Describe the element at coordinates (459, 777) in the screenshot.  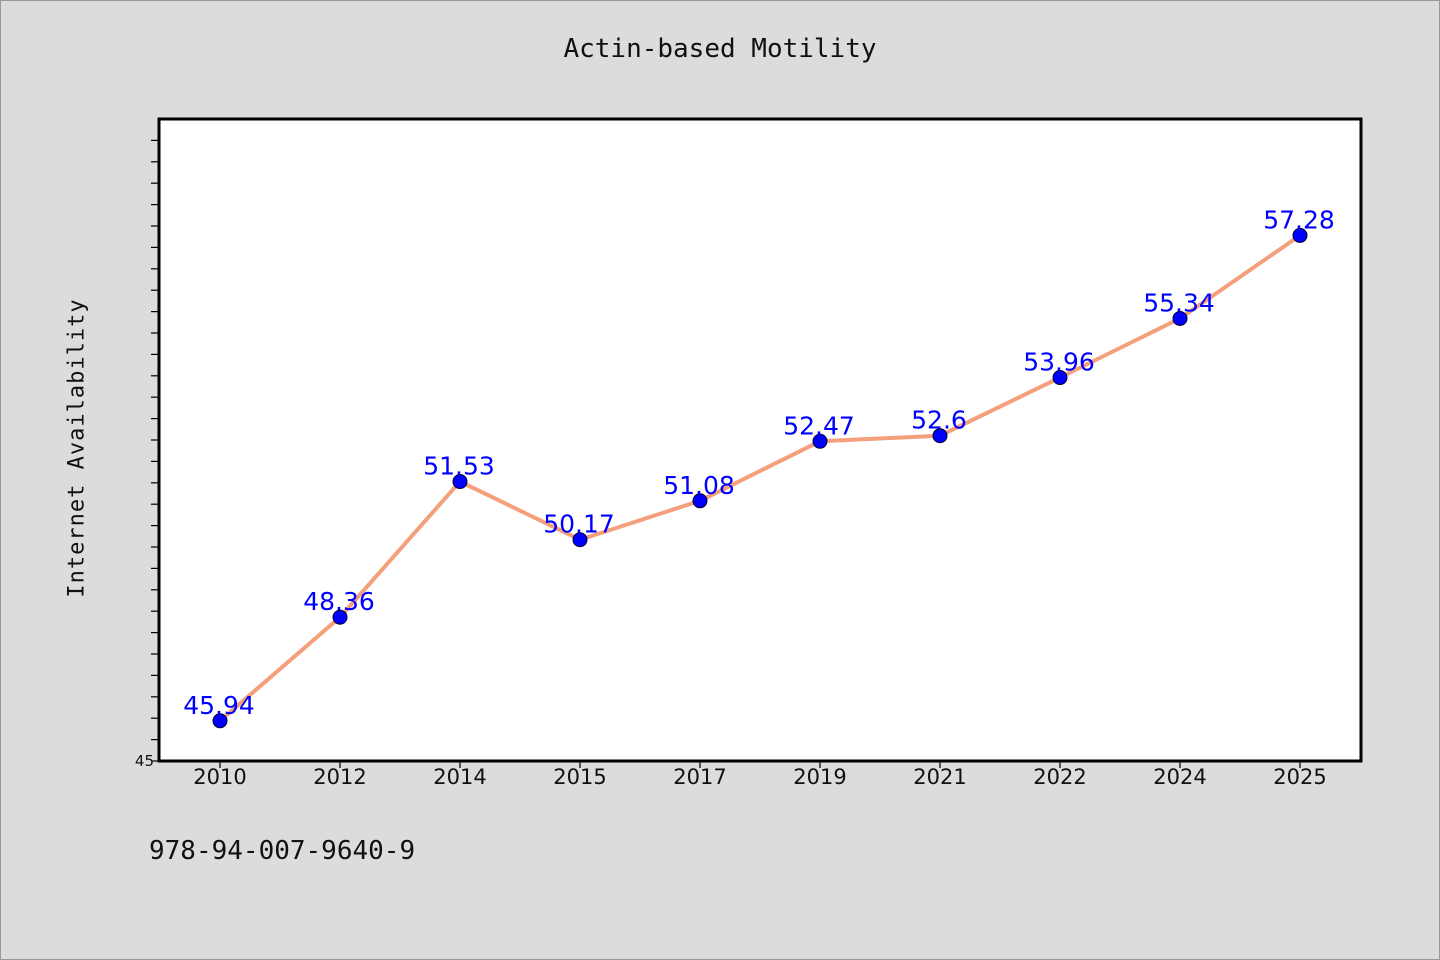
I see `x-tick-label: 2014` at that location.